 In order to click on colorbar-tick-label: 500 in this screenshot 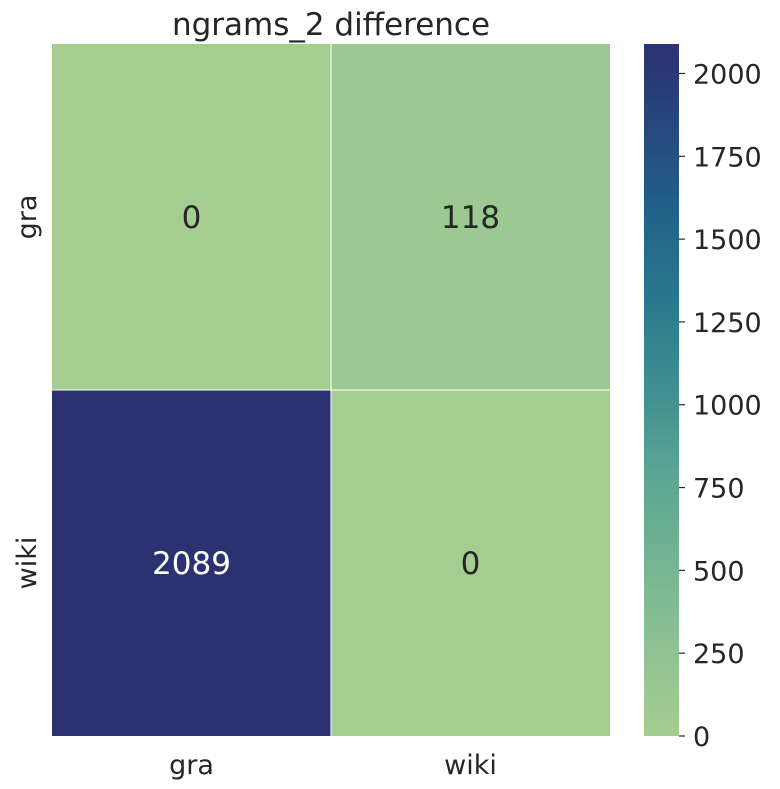, I will do `click(719, 571)`.